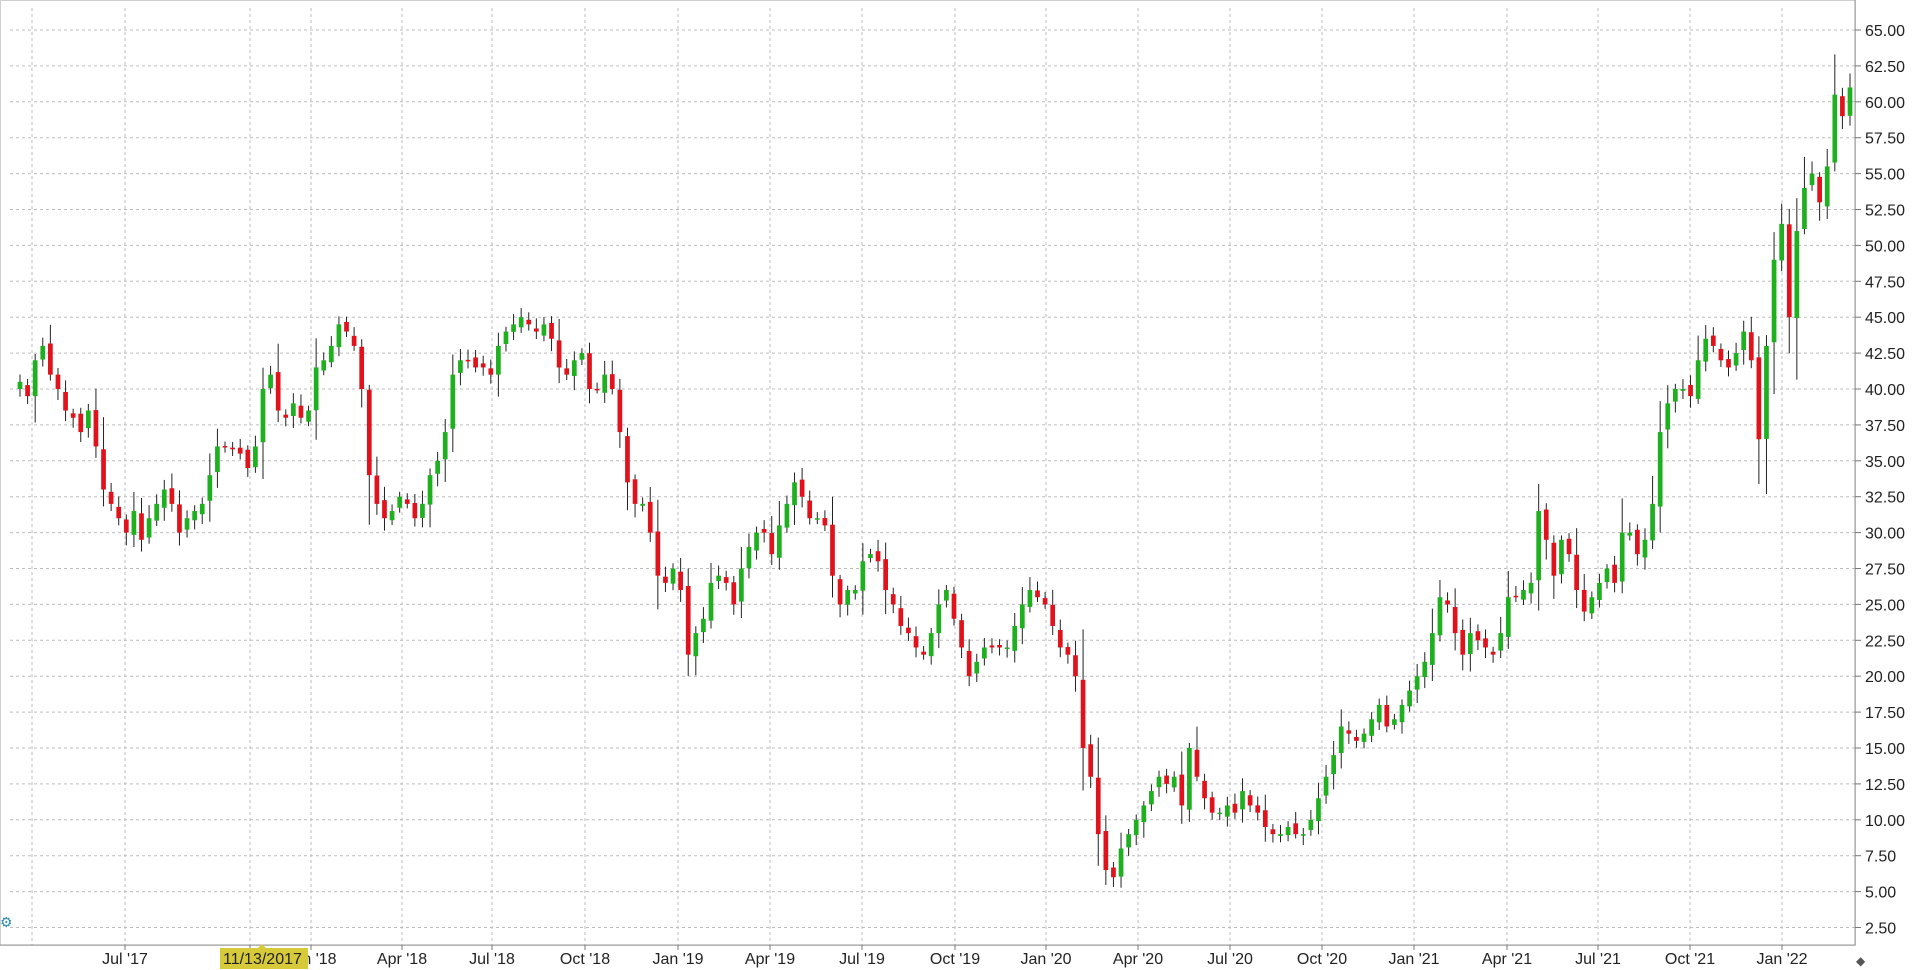 This screenshot has height=970, width=1913. I want to click on crosshair-date-marker: 11/13/2017, so click(264, 956).